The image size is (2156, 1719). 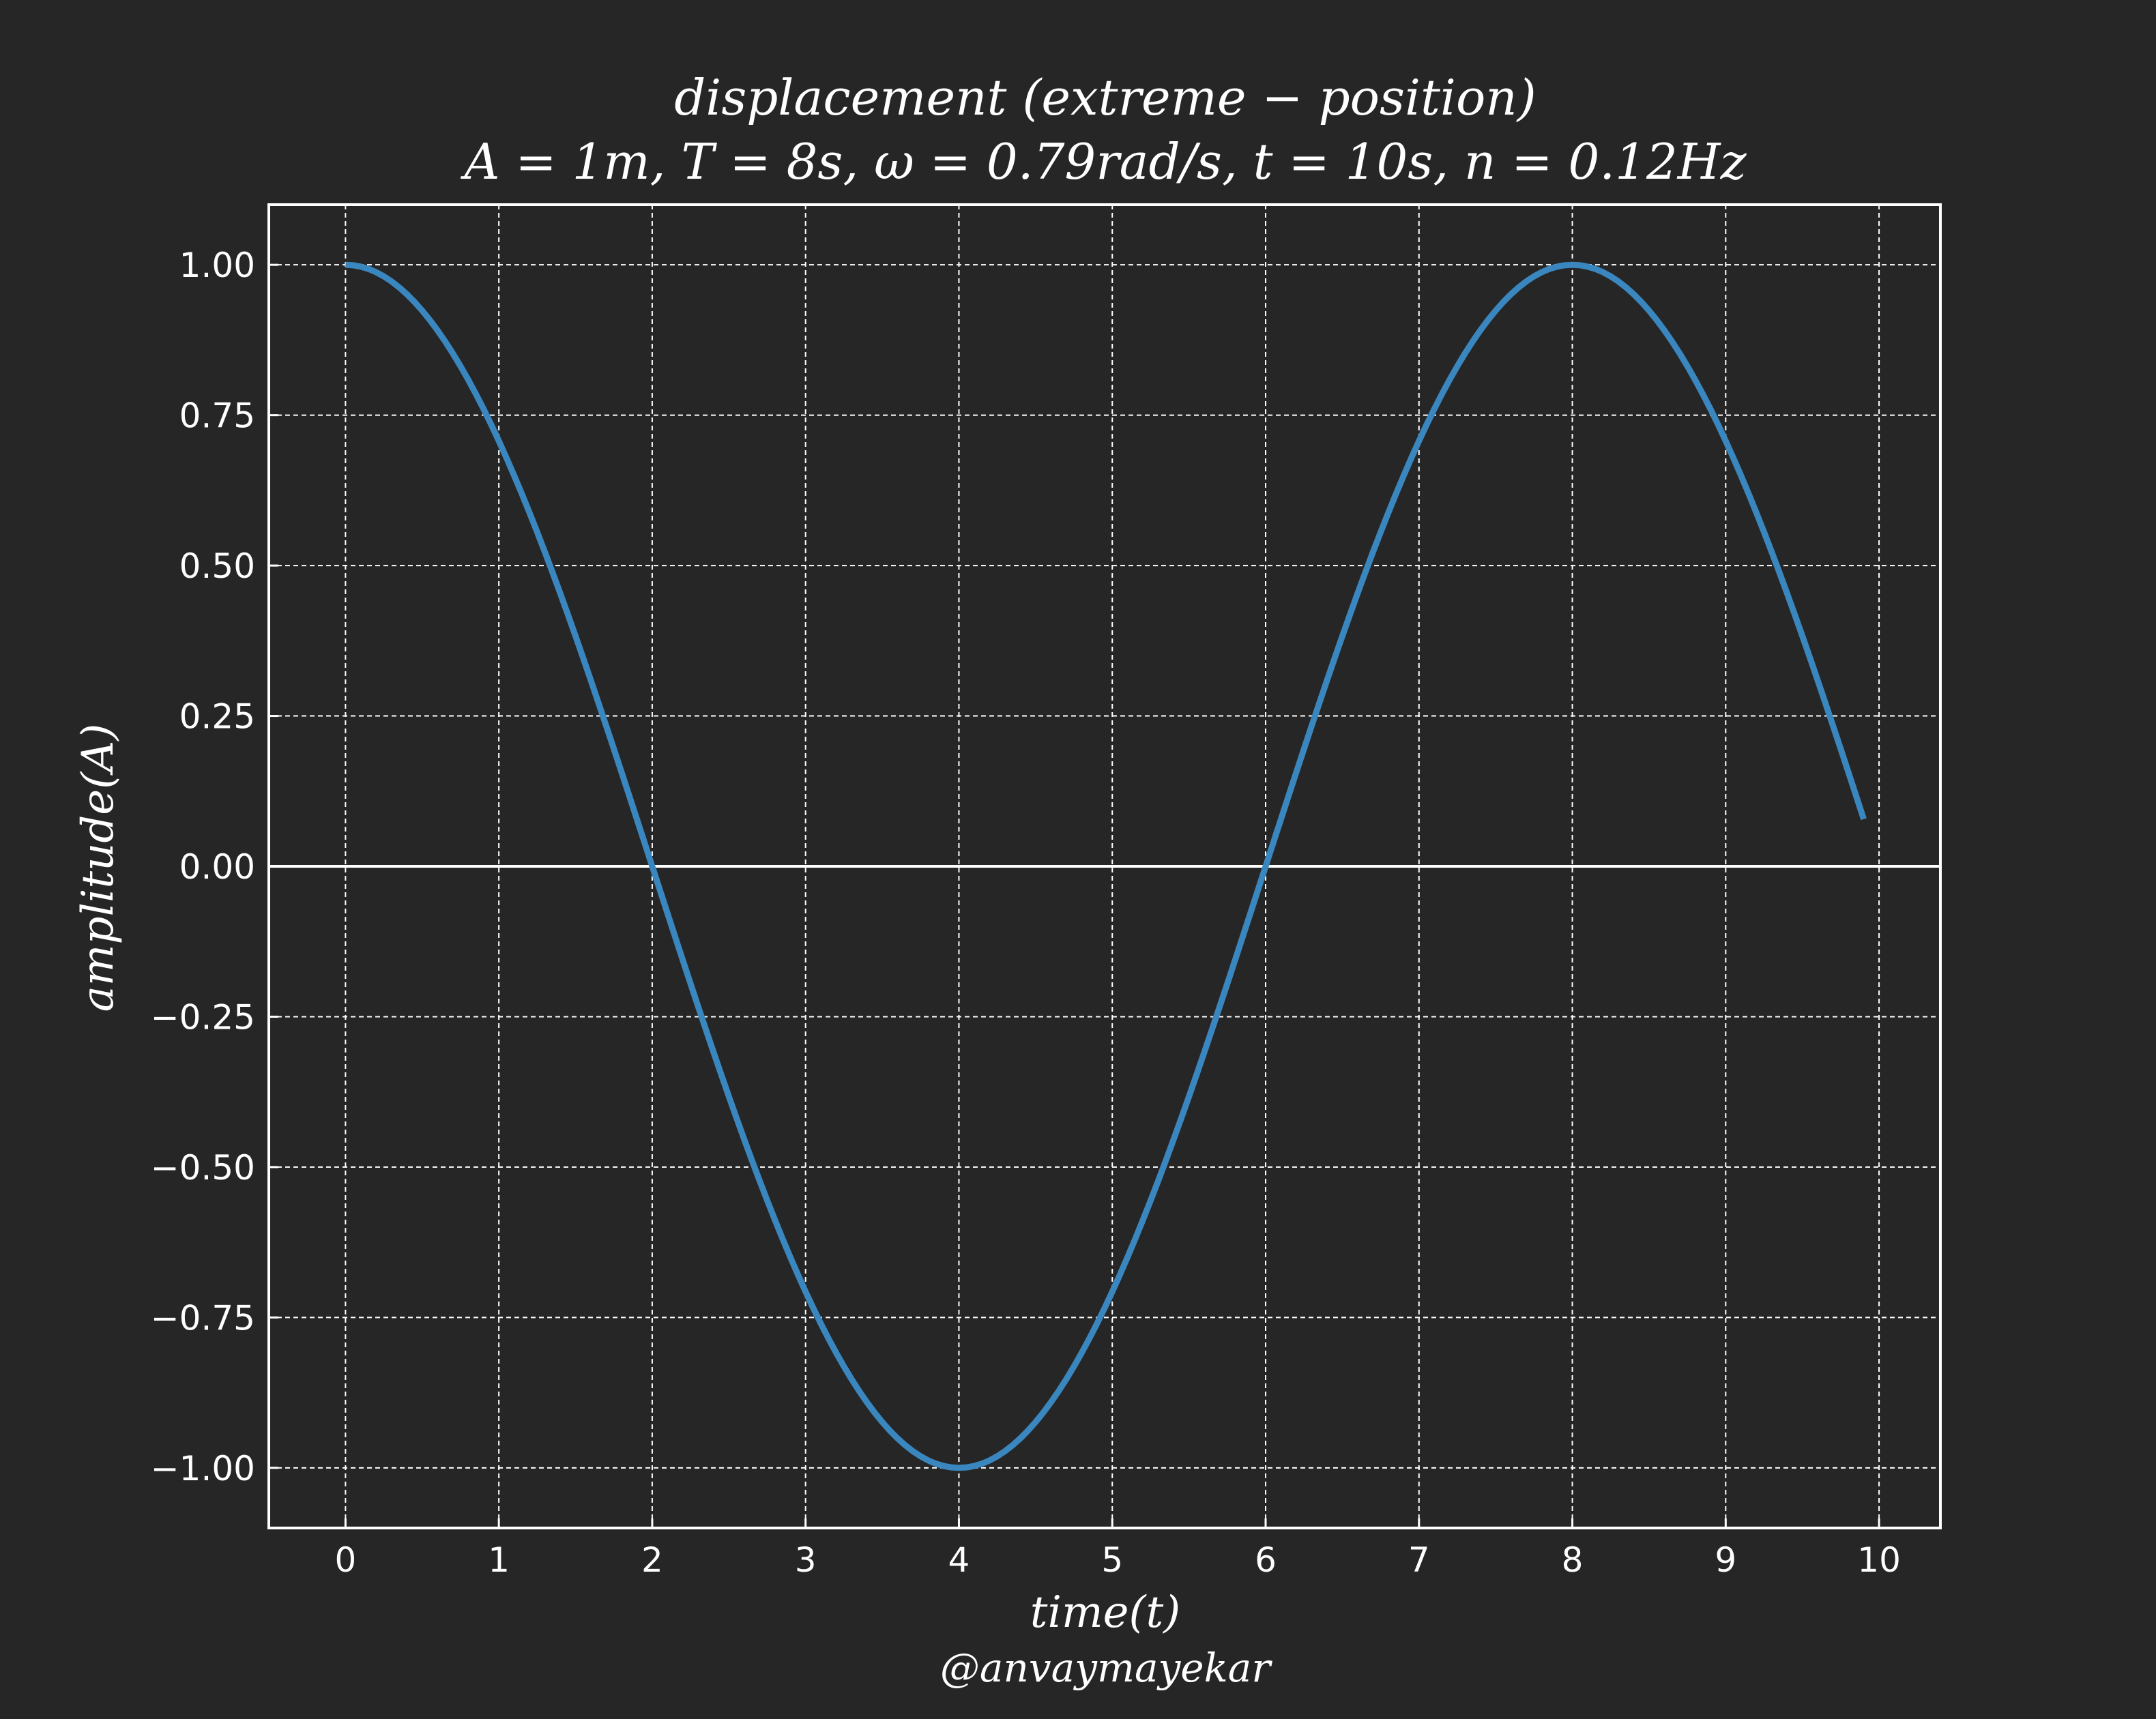 I want to click on x-tick-label: 4, so click(x=959, y=1560).